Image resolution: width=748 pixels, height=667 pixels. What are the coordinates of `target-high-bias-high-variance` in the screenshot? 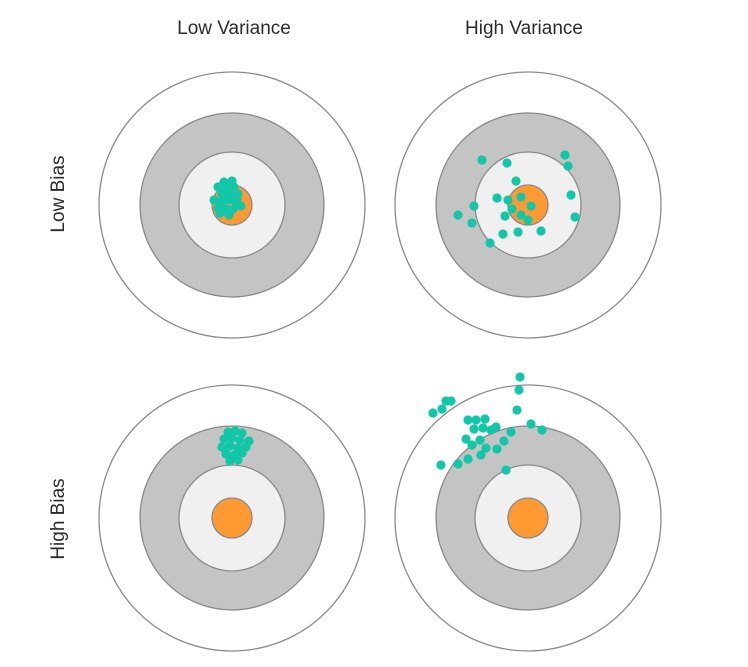 It's located at (528, 518).